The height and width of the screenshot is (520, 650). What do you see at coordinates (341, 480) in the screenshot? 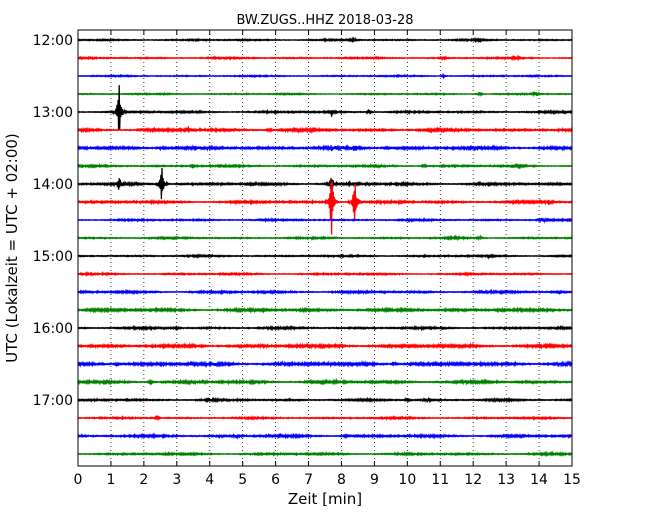
I see `x-tick-label: 8` at bounding box center [341, 480].